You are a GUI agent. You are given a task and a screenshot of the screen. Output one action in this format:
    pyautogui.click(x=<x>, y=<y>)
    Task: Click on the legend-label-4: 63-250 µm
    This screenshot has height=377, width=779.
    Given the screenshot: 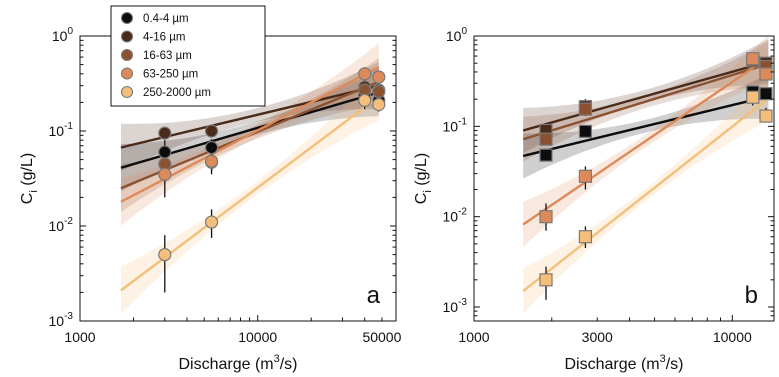 What is the action you would take?
    pyautogui.click(x=170, y=75)
    